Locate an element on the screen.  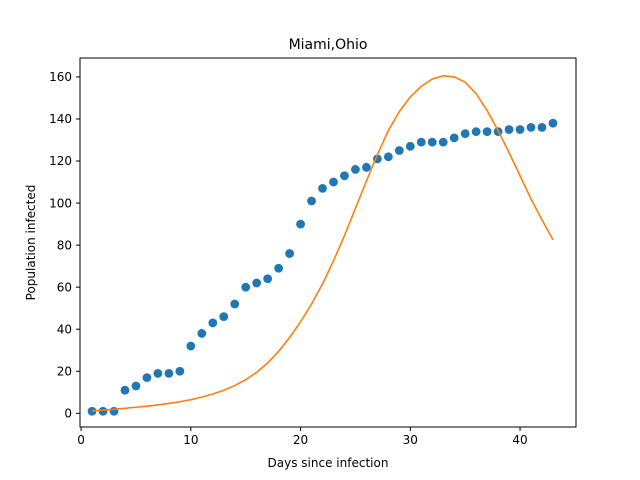
y-tick-label: 60 is located at coordinates (64, 287).